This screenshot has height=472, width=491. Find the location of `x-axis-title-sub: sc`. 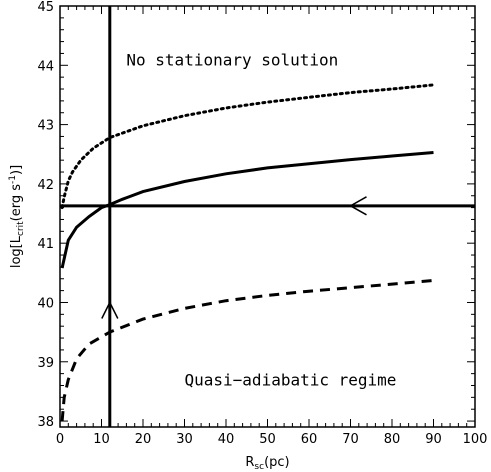

x-axis-title-sub: sc is located at coordinates (259, 467).